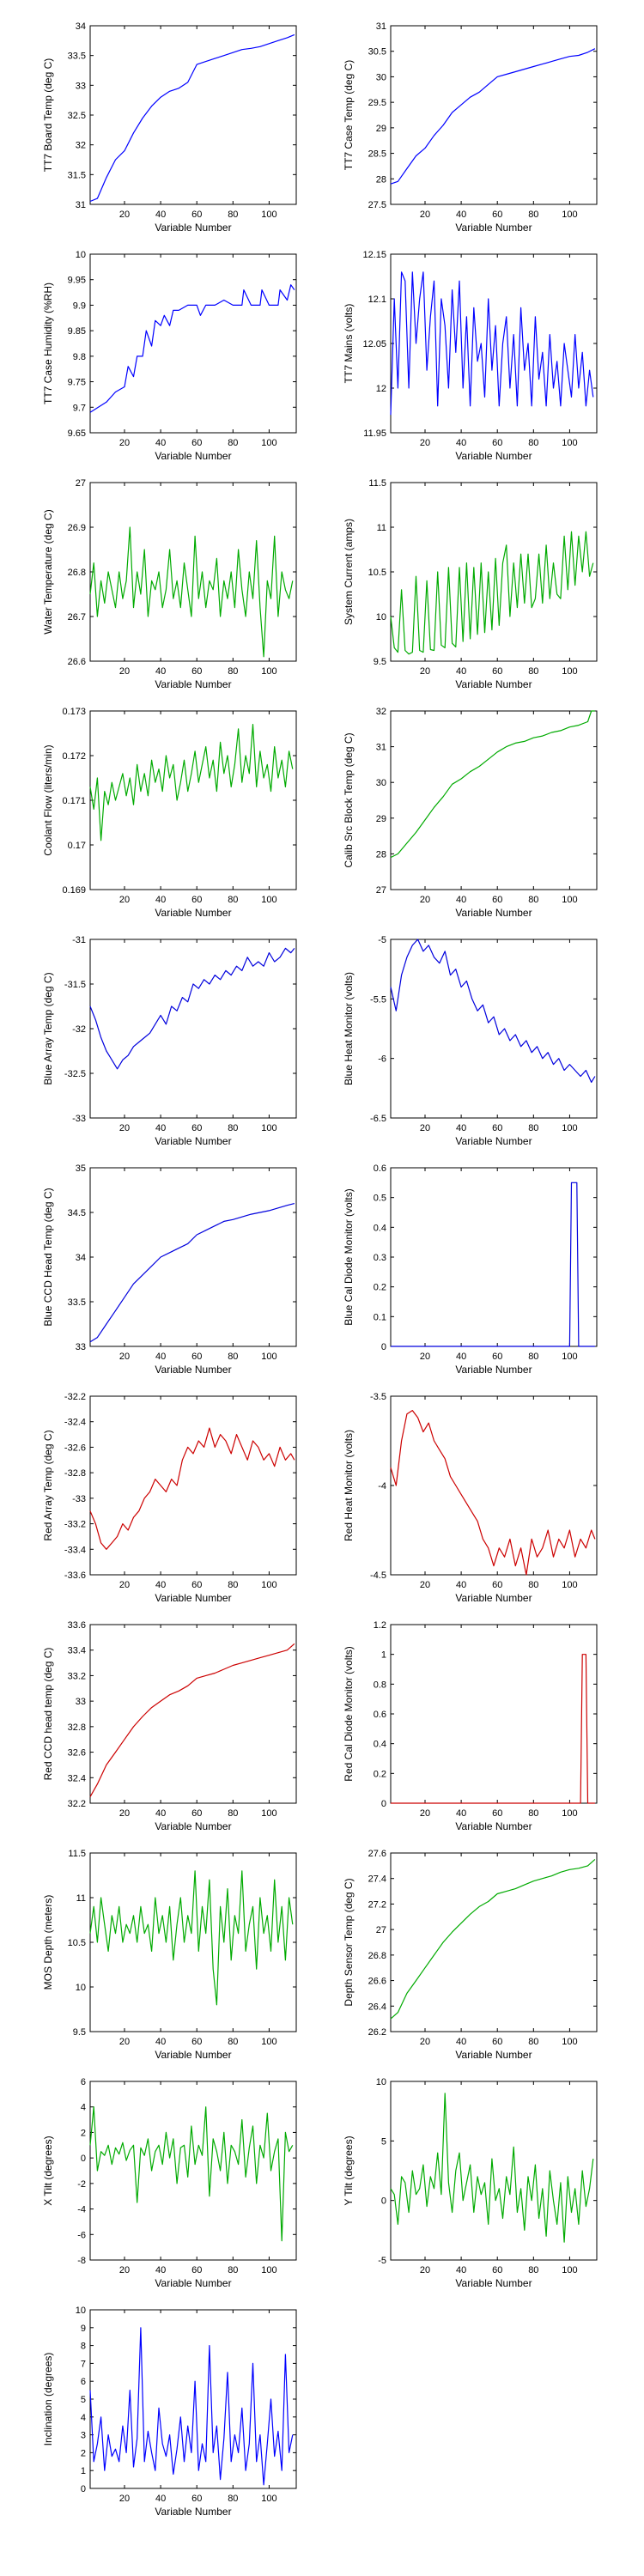  What do you see at coordinates (77, 433) in the screenshot?
I see `y-tick-label: 9.65` at bounding box center [77, 433].